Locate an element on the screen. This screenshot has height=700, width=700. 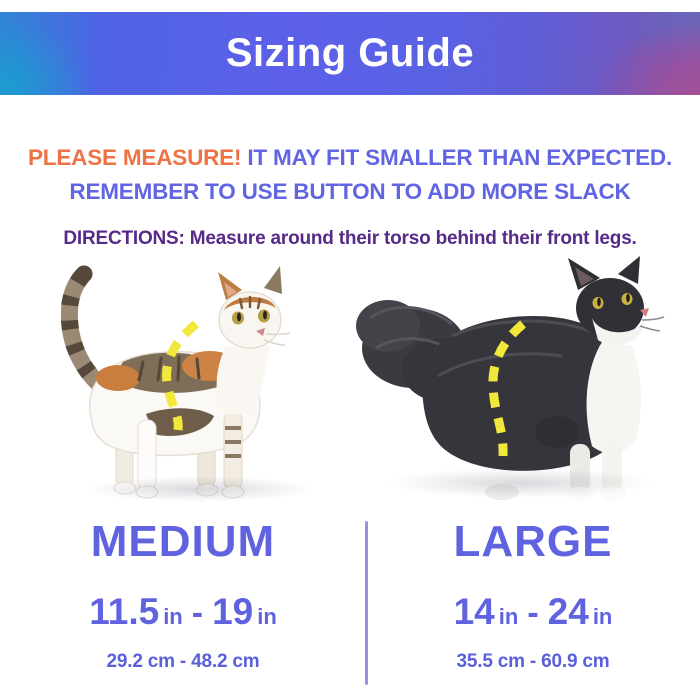
cat-leg-patch is located at coordinates (557, 432).